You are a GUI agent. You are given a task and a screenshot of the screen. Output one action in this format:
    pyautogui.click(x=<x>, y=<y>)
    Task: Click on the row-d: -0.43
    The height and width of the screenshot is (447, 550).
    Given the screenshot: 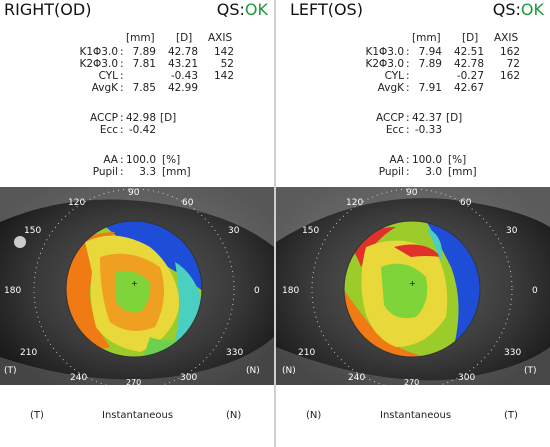 What is the action you would take?
    pyautogui.click(x=184, y=76)
    